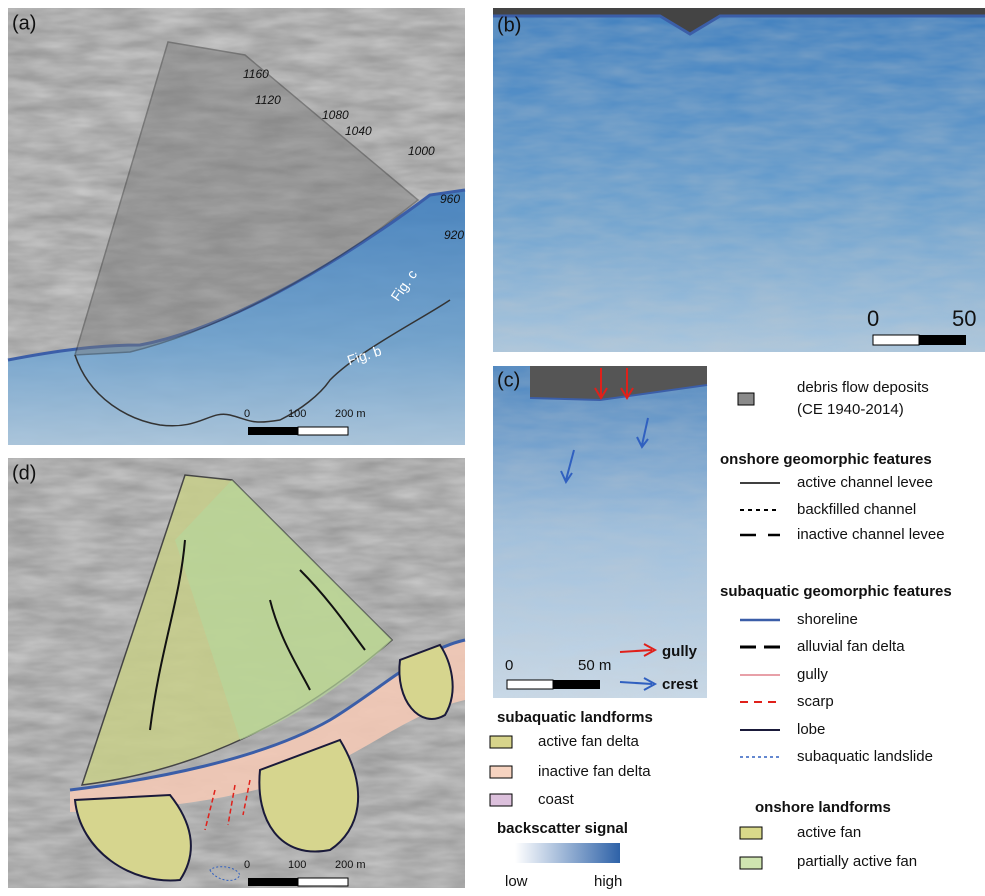 The height and width of the screenshot is (896, 985). What do you see at coordinates (865, 756) in the screenshot?
I see `legend-label: subaquatic landslide` at bounding box center [865, 756].